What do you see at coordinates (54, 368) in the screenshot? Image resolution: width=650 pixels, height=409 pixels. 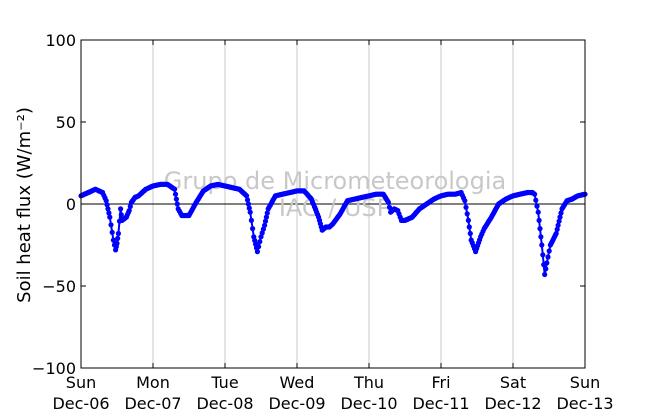 I see `y-tick-label: −100` at bounding box center [54, 368].